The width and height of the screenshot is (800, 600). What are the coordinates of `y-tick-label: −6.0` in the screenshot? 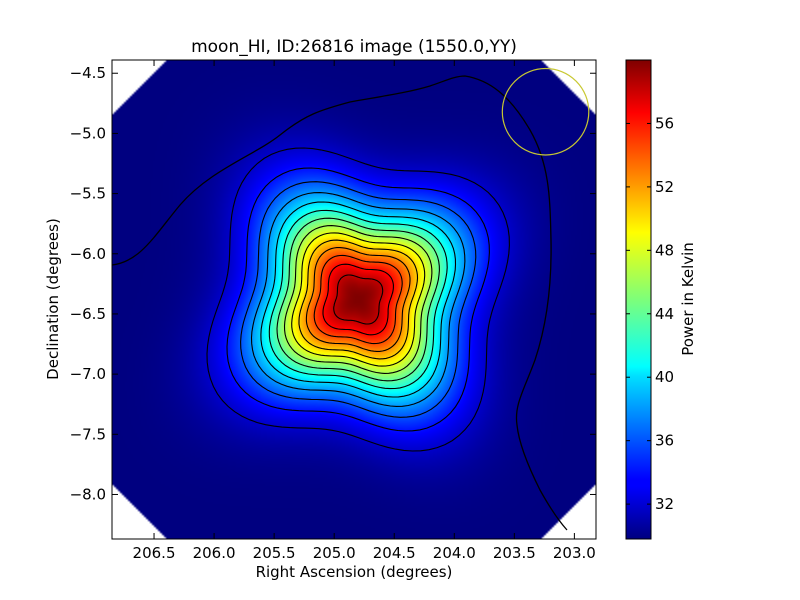 It's located at (88, 254).